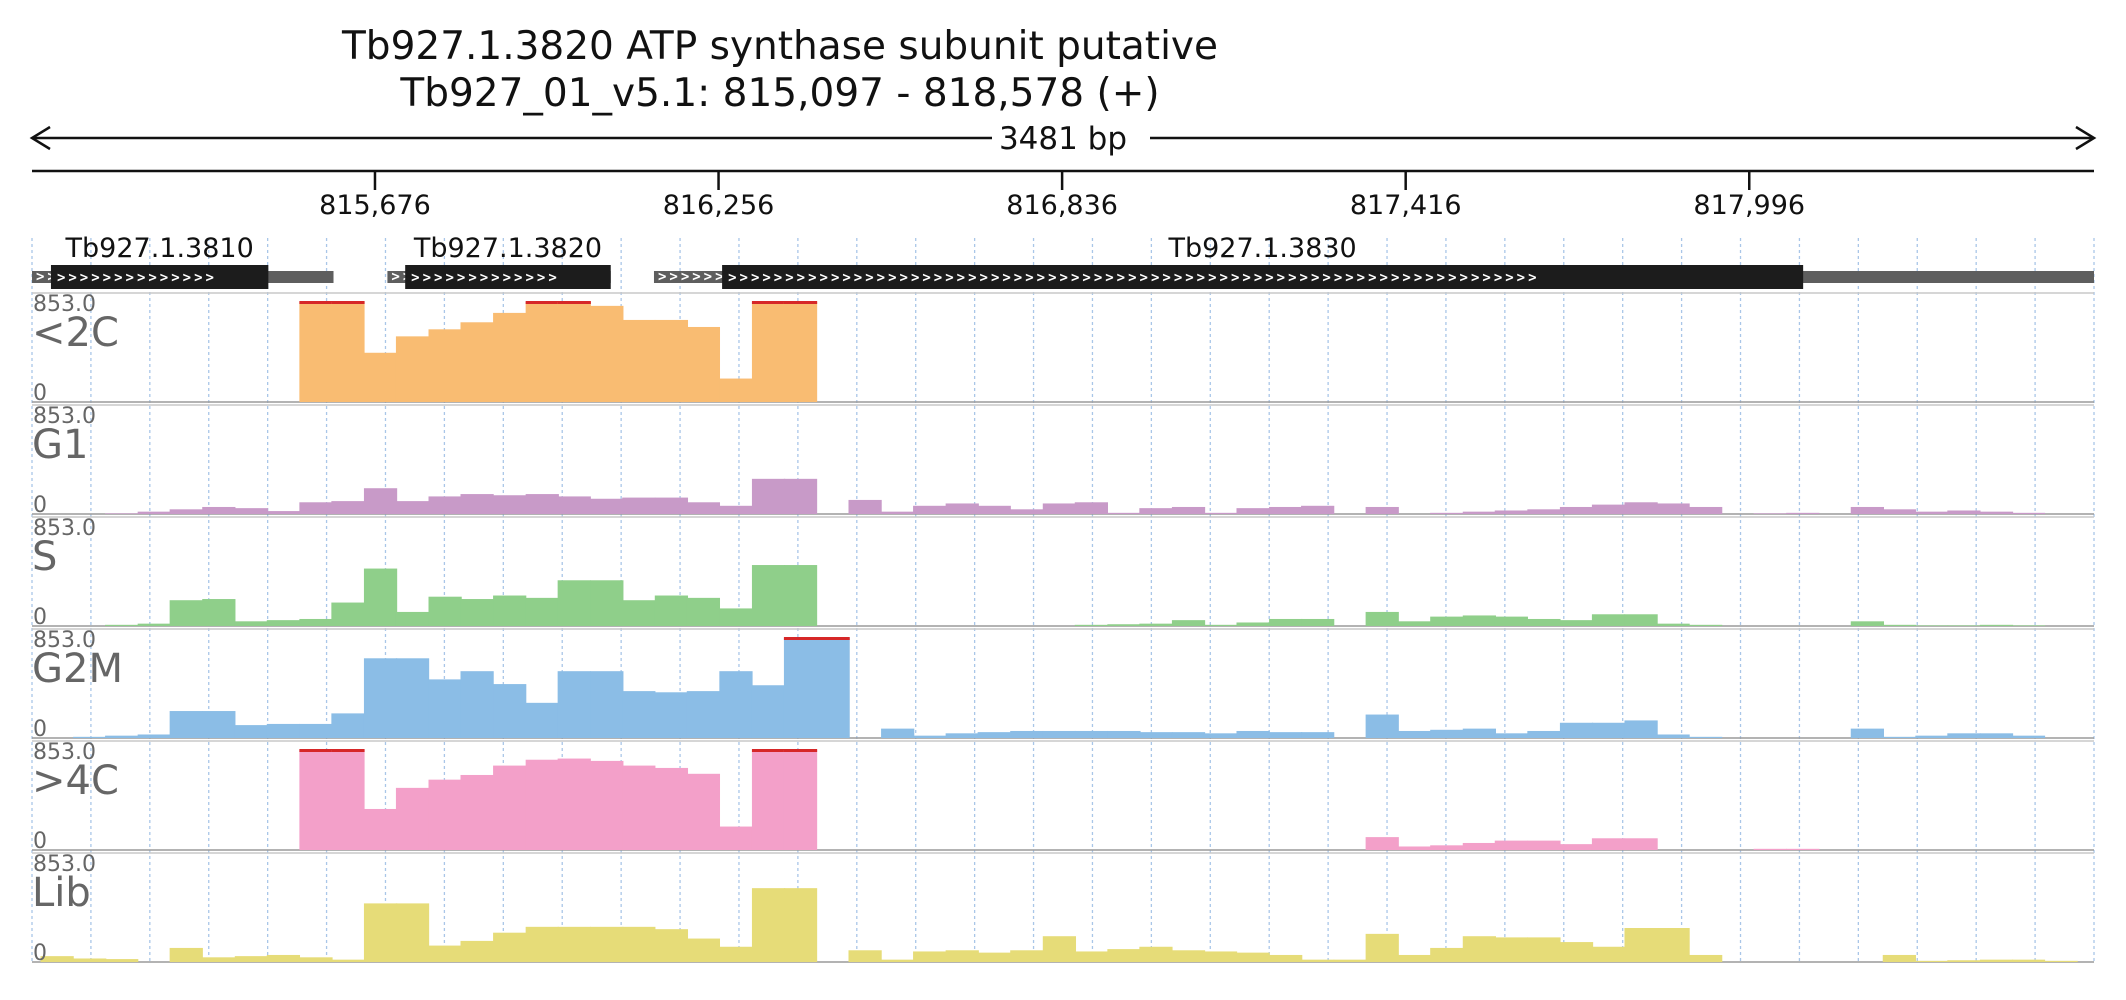 Image resolution: width=2126 pixels, height=1000 pixels. I want to click on track-name-label: G2M, so click(77, 669).